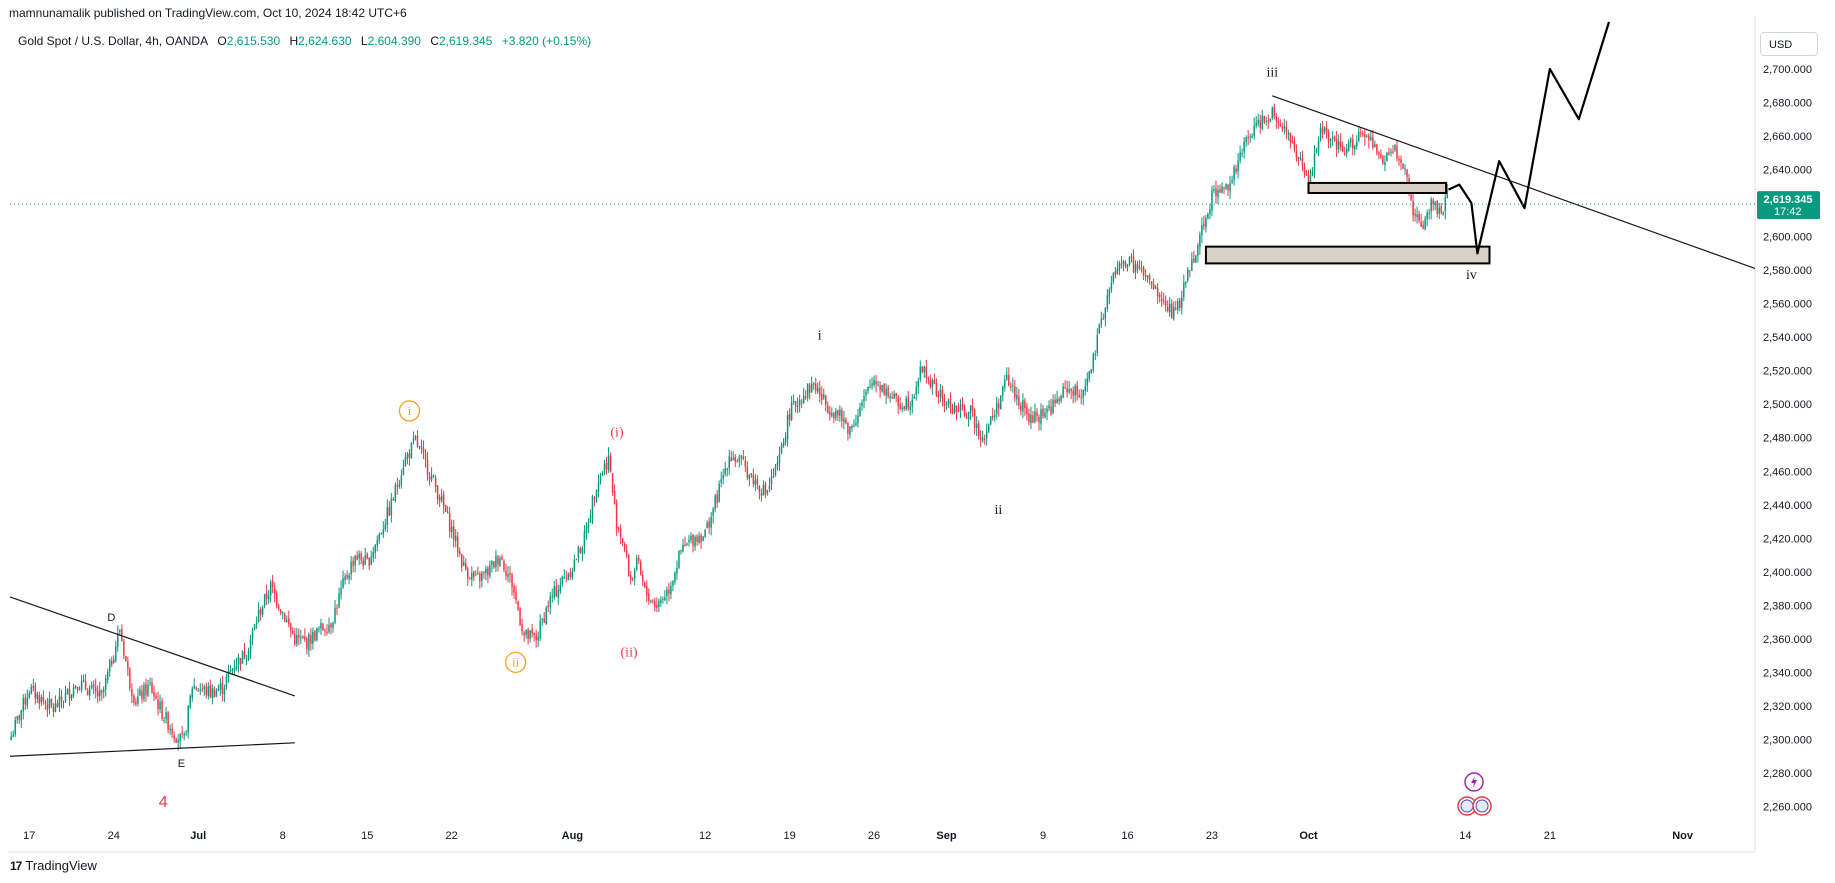 Image resolution: width=1835 pixels, height=883 pixels. What do you see at coordinates (152, 646) in the screenshot?
I see `triangle-upper-line` at bounding box center [152, 646].